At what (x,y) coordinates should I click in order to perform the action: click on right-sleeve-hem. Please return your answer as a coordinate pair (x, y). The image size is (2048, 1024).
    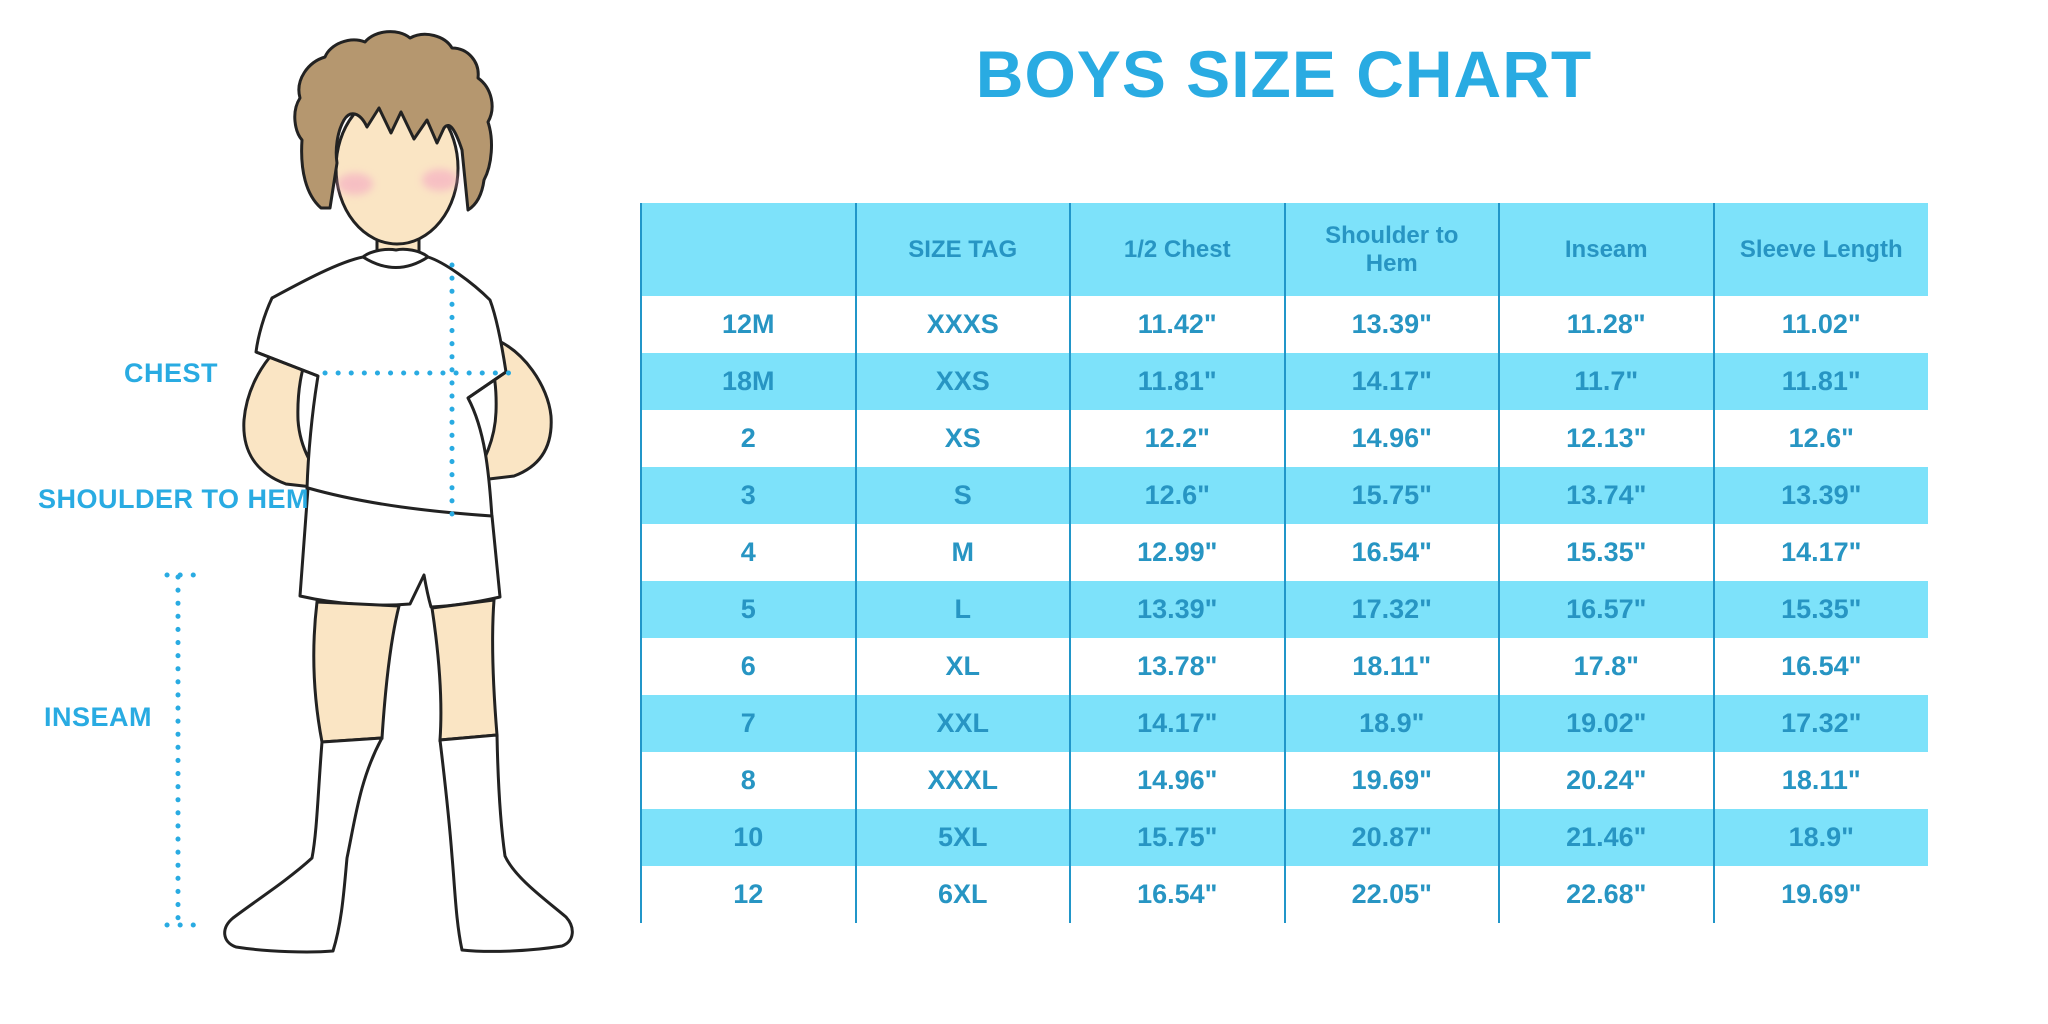
    Looking at the image, I should click on (487, 385).